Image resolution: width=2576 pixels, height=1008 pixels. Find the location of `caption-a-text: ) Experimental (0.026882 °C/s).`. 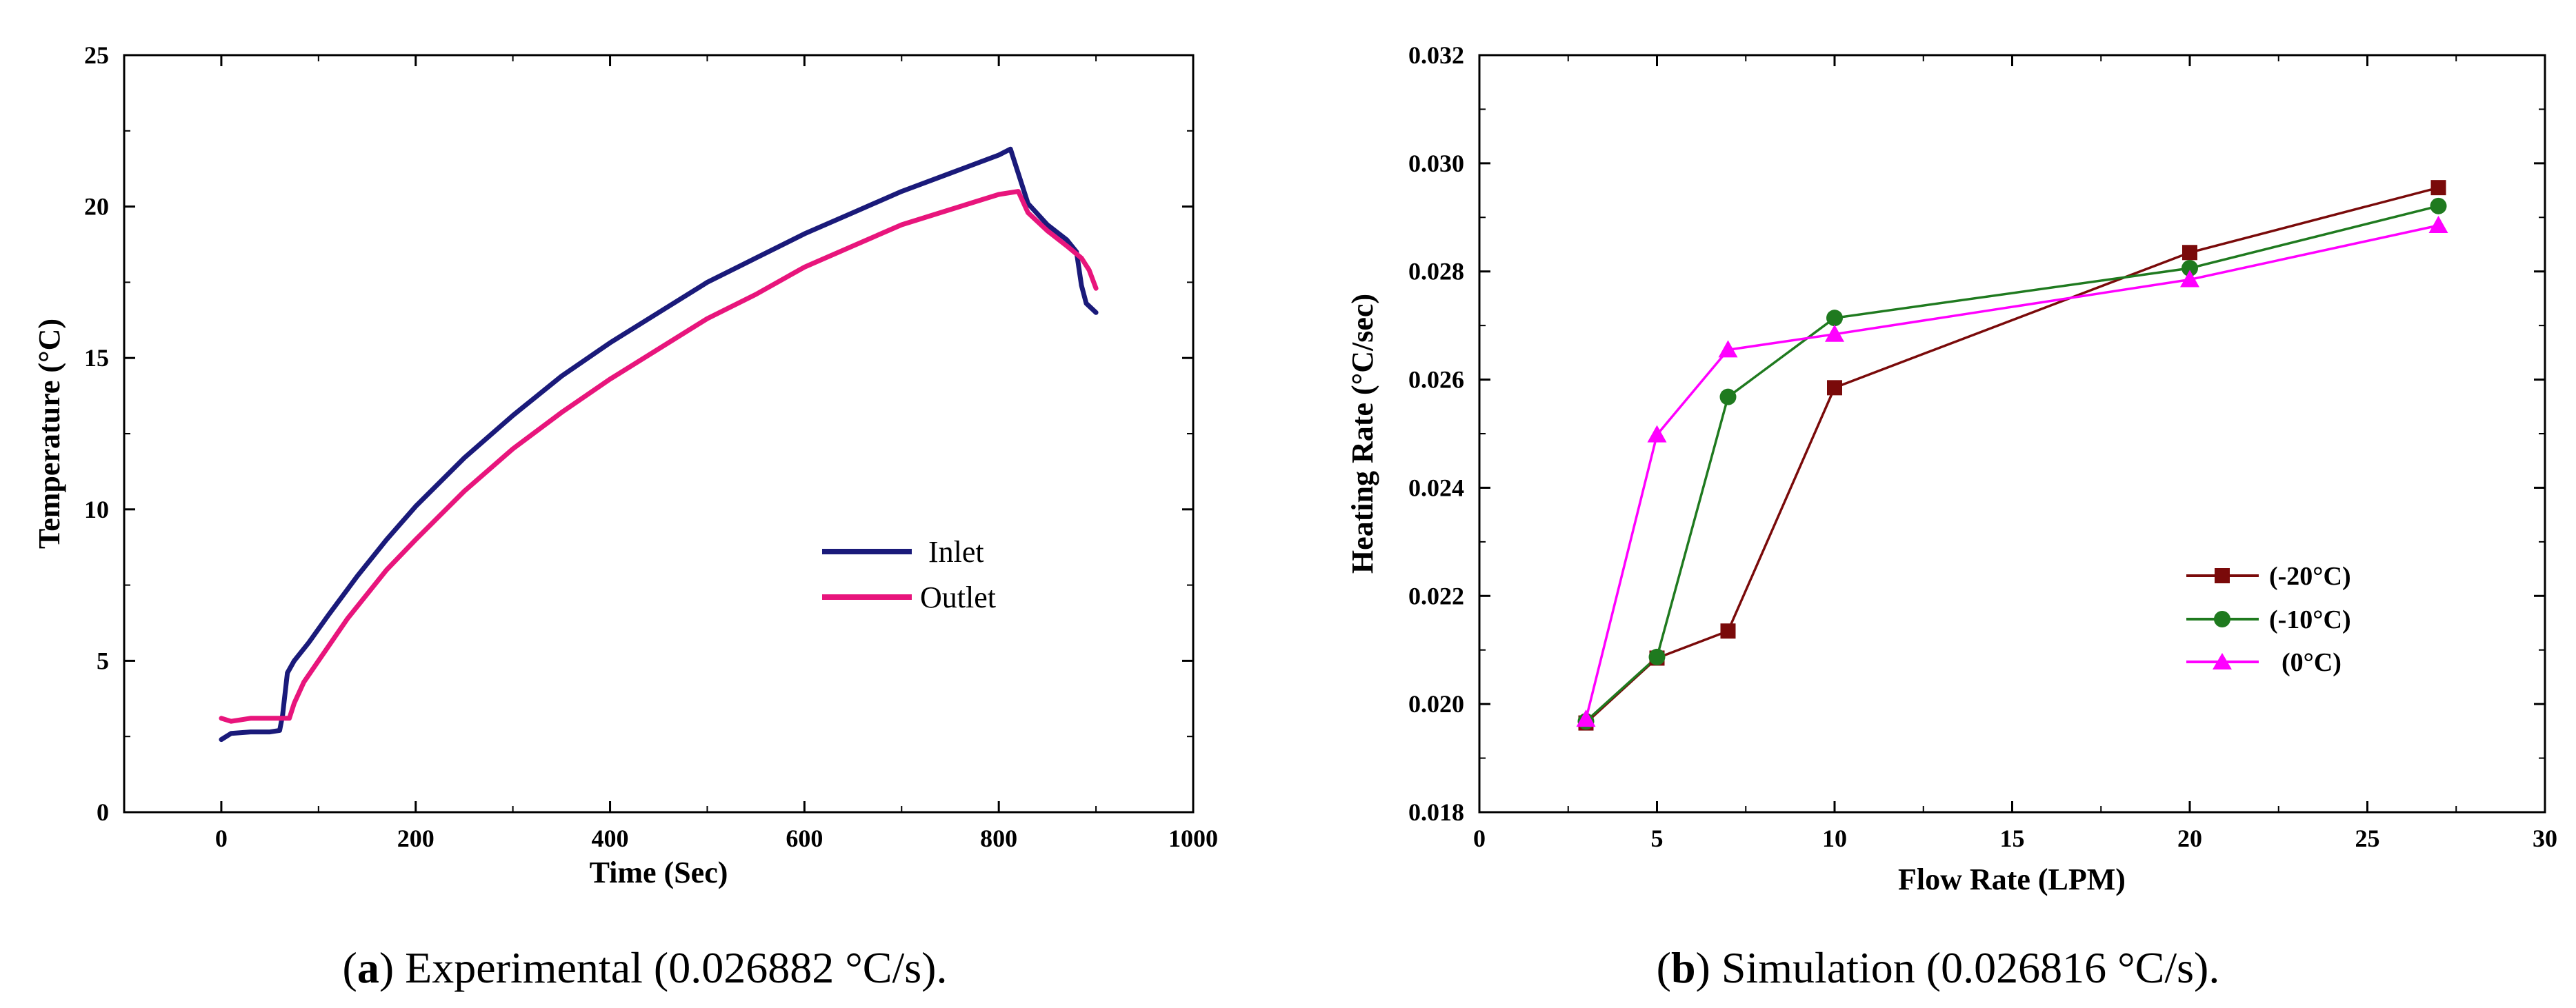

caption-a-text: ) Experimental (0.026882 °C/s). is located at coordinates (663, 967).